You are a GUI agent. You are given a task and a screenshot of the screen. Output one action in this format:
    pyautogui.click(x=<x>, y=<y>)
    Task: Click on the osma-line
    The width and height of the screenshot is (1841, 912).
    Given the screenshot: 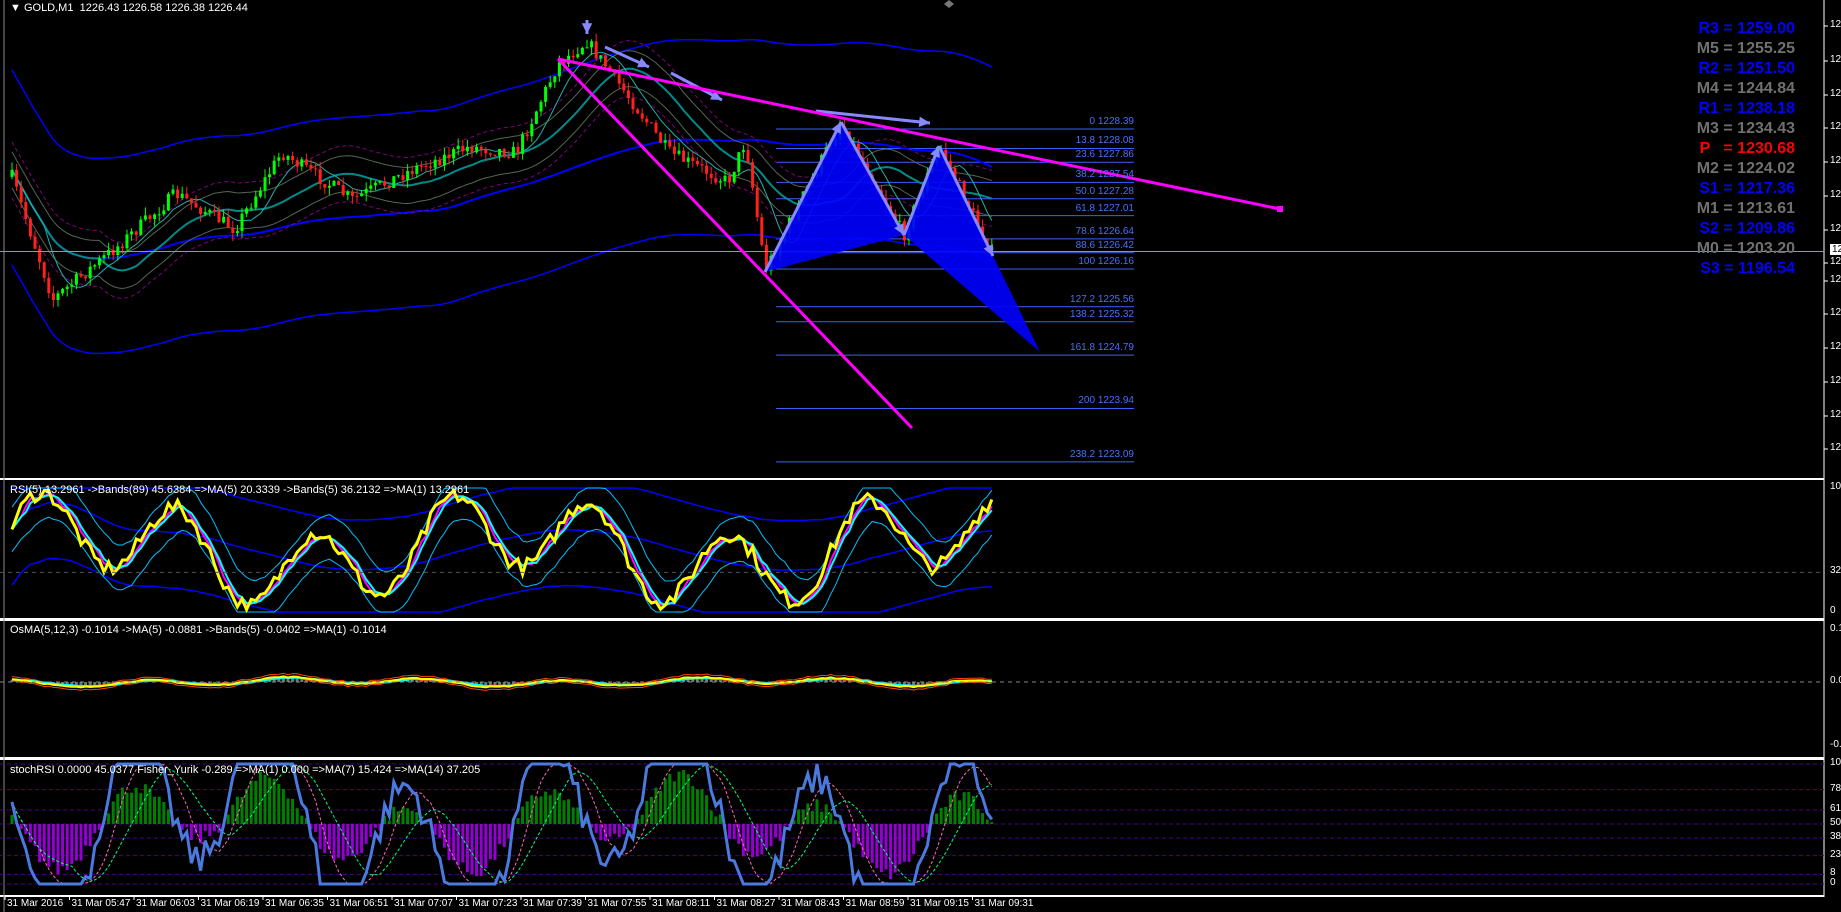 What is the action you would take?
    pyautogui.click(x=501, y=682)
    